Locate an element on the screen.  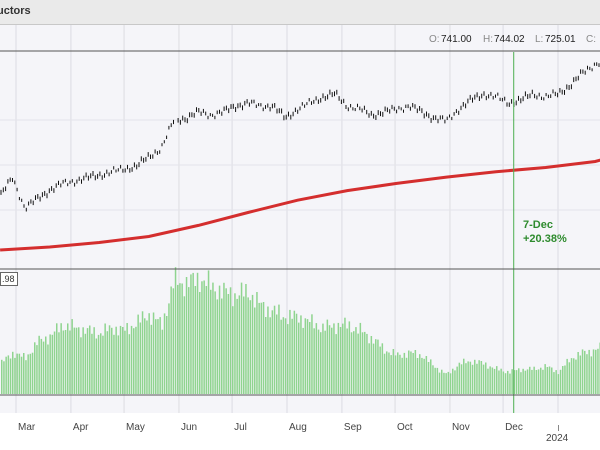
high-label: H: is located at coordinates (488, 39).